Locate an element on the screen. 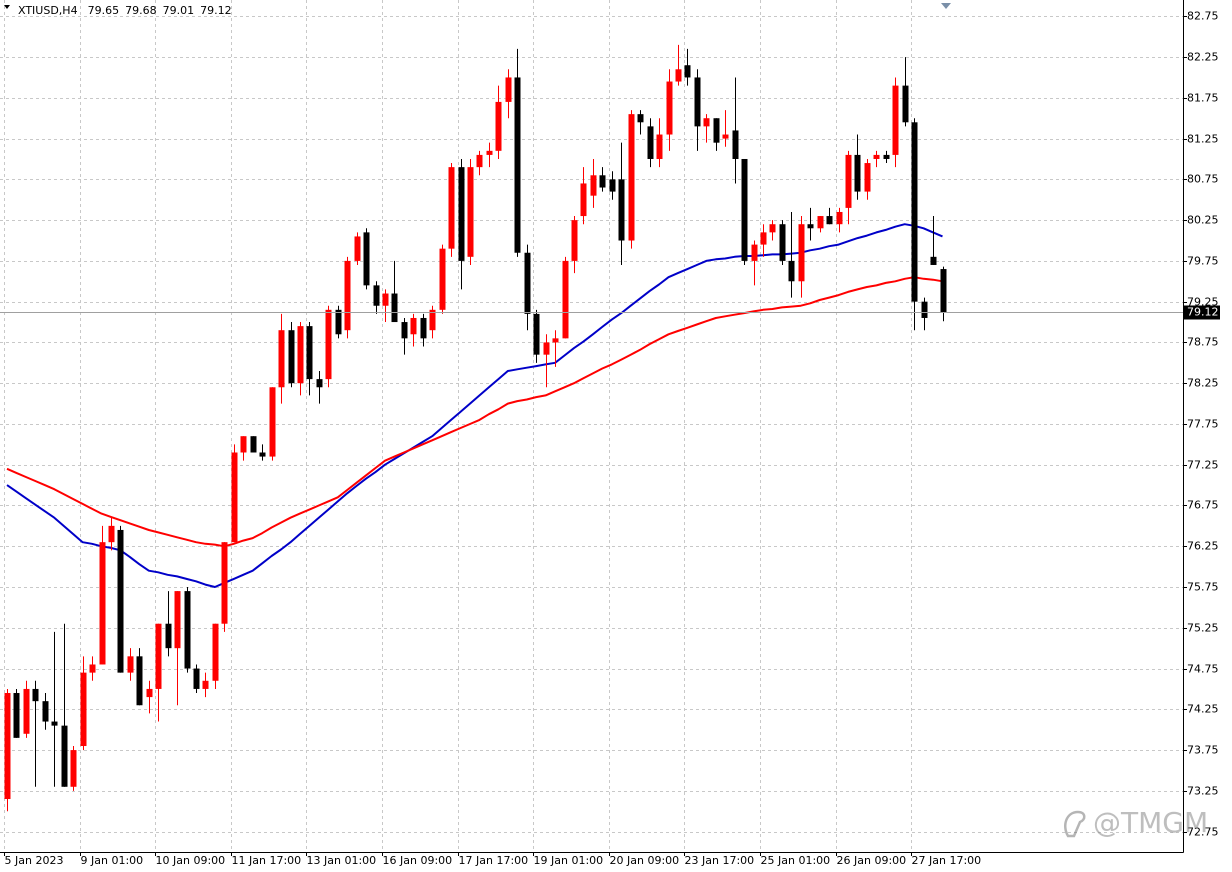 The image size is (1232, 872). header-low: 79.01 is located at coordinates (179, 10).